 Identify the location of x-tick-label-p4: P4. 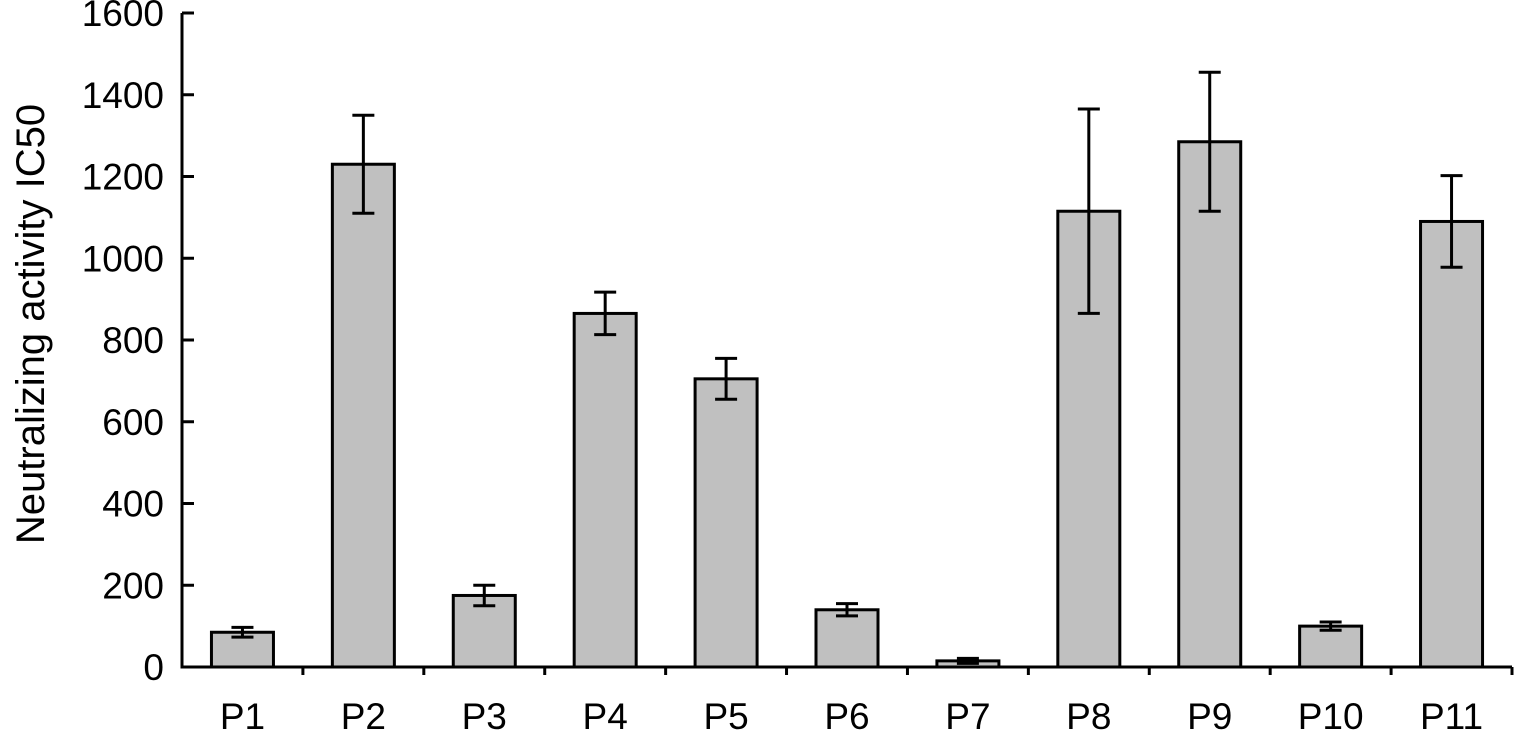
(605, 716).